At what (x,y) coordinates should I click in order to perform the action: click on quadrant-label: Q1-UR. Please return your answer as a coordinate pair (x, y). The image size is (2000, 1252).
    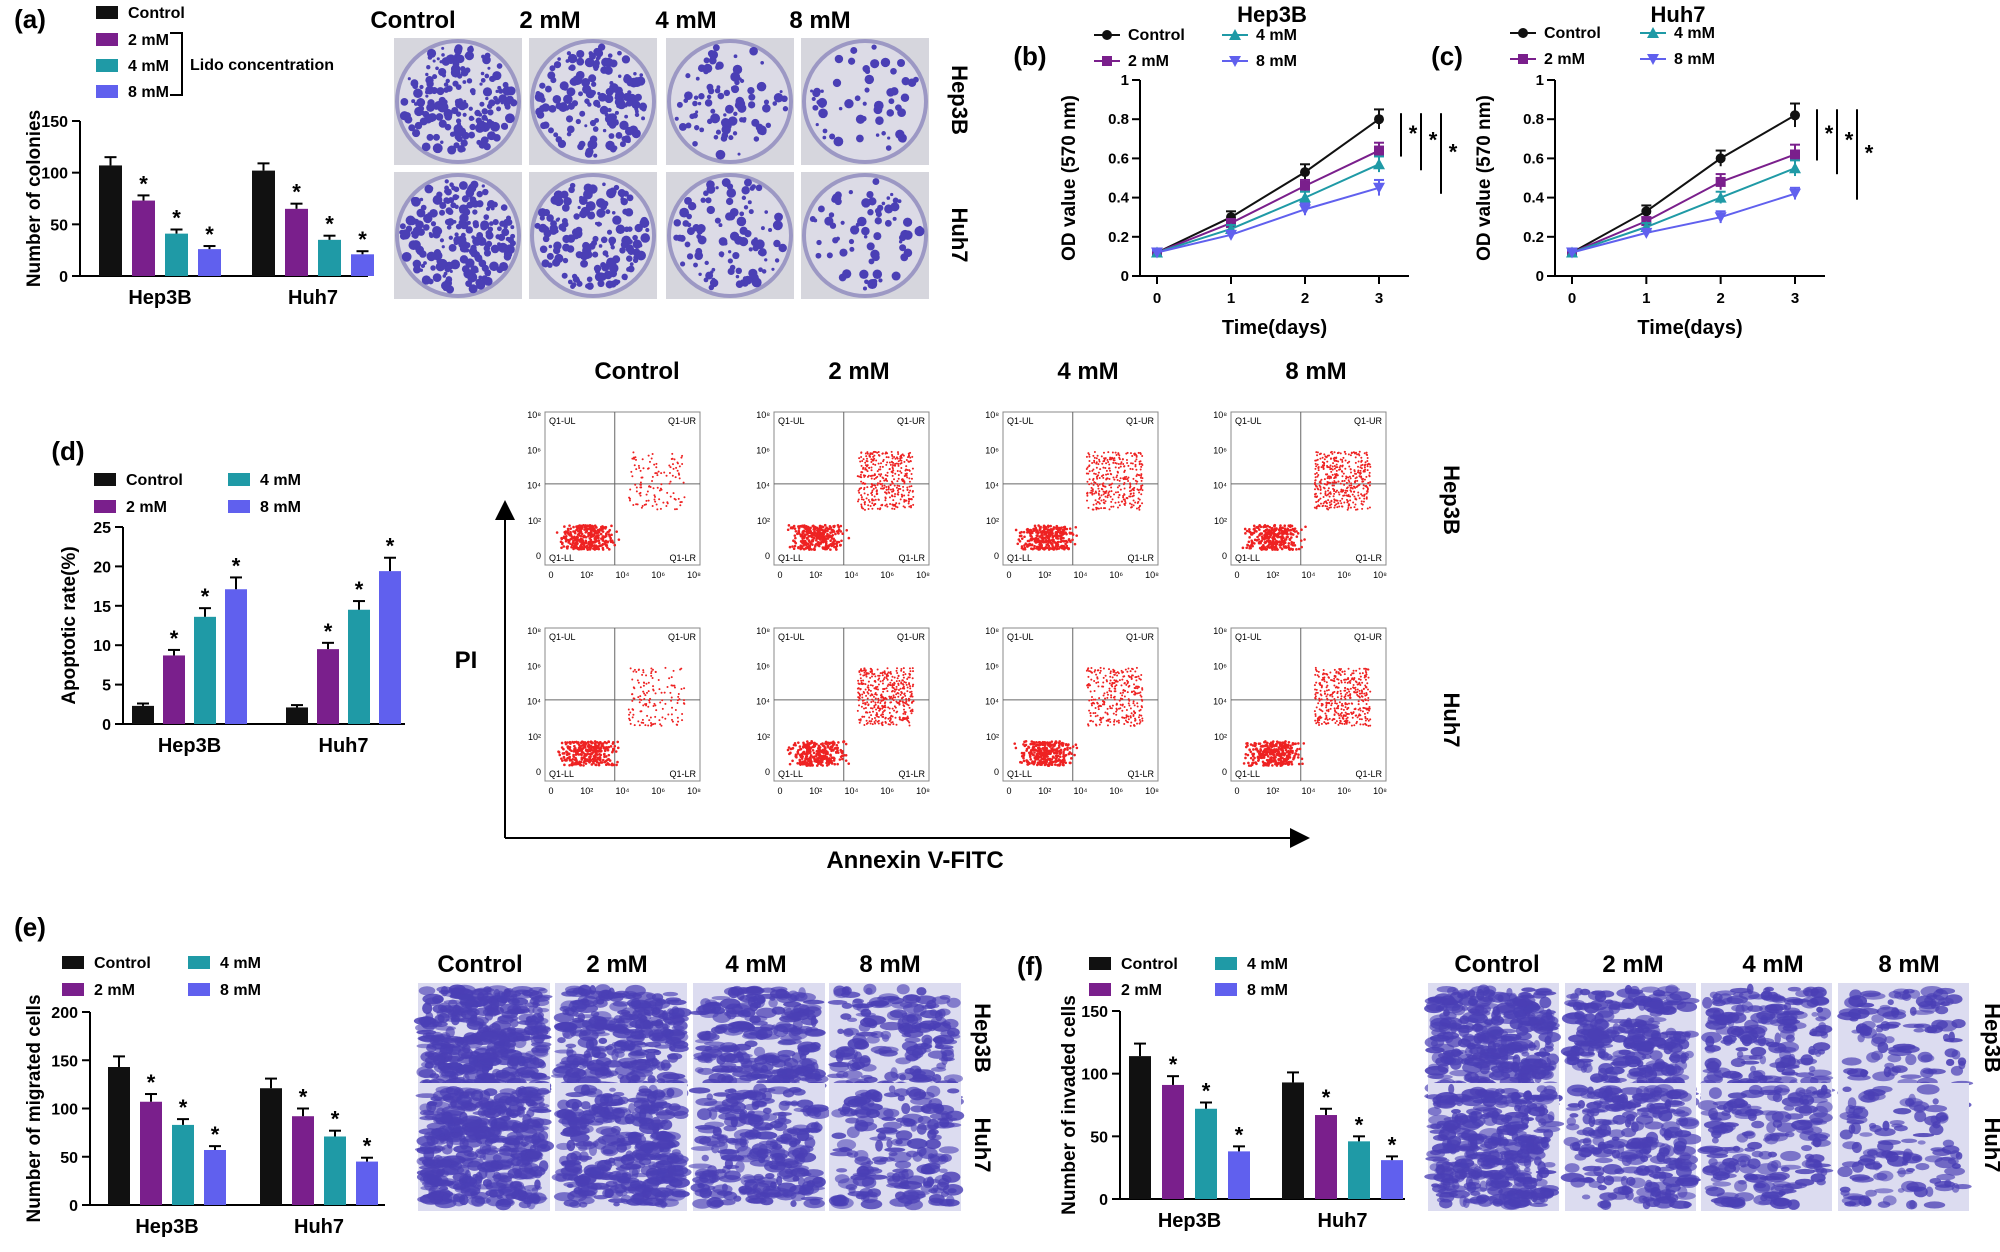
    Looking at the image, I should click on (911, 421).